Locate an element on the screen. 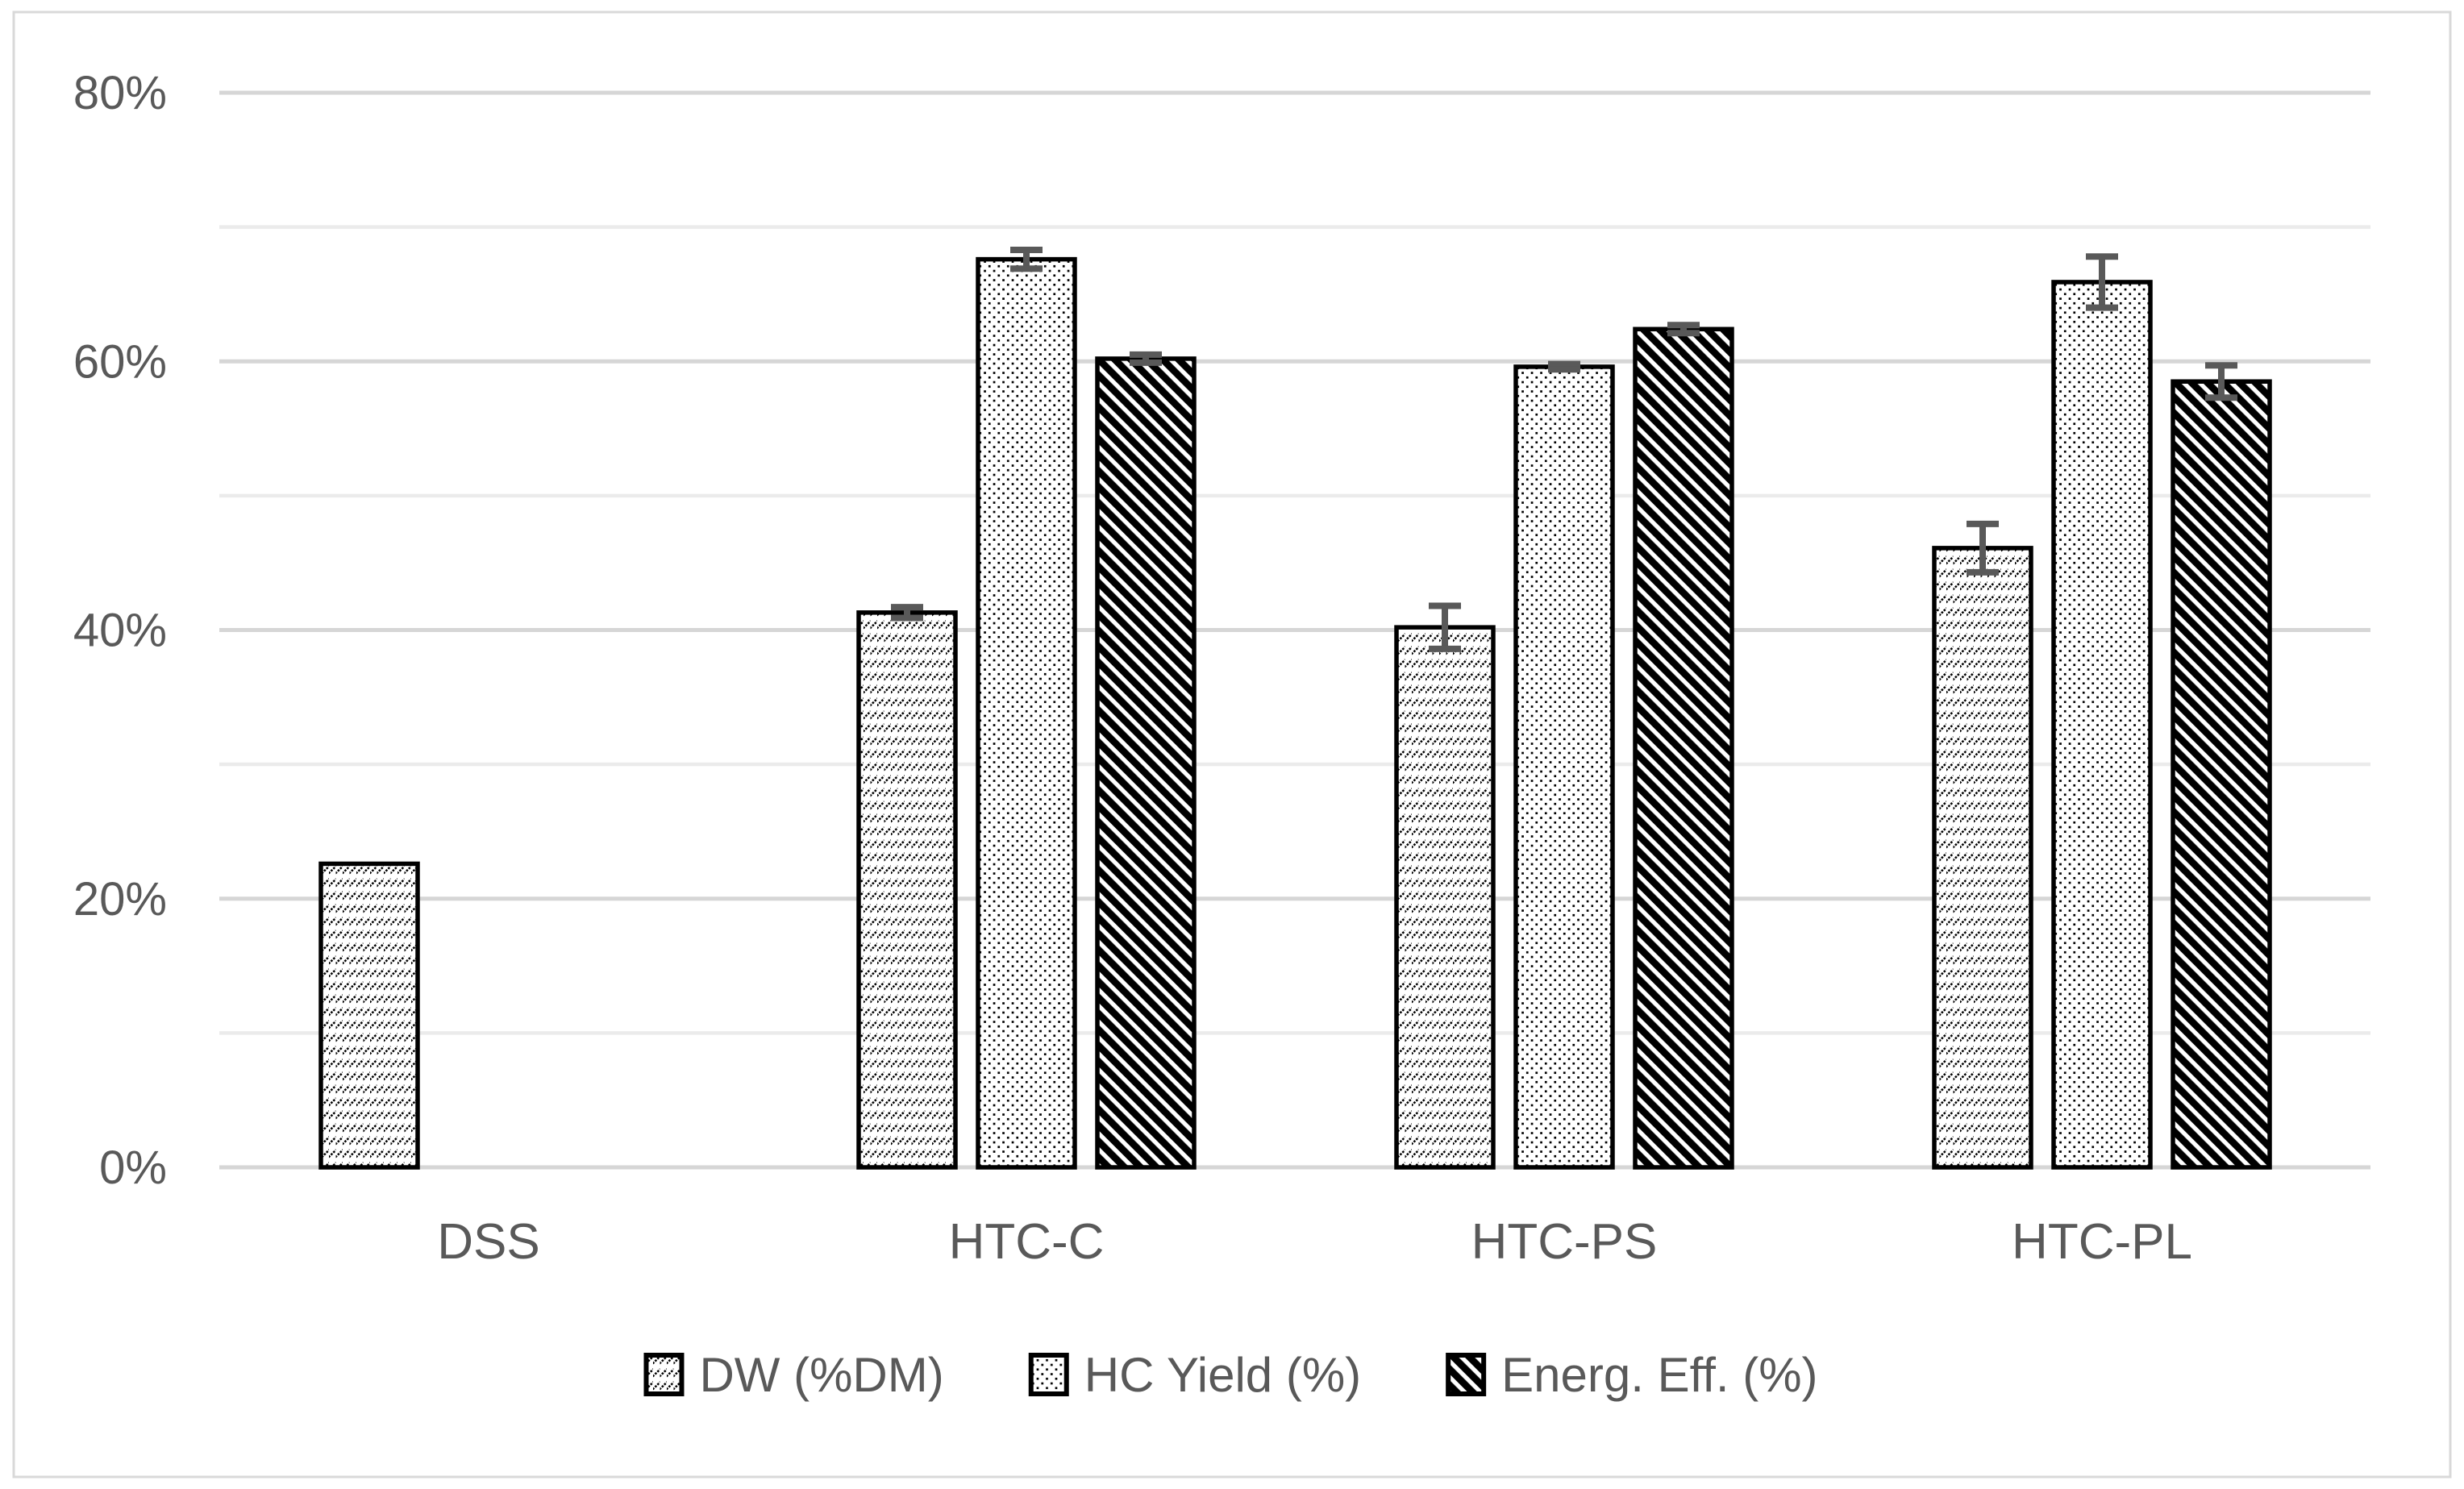 The image size is (2464, 1489). error-bar-HTC-PS-HC Yield (%) is located at coordinates (1564, 366).